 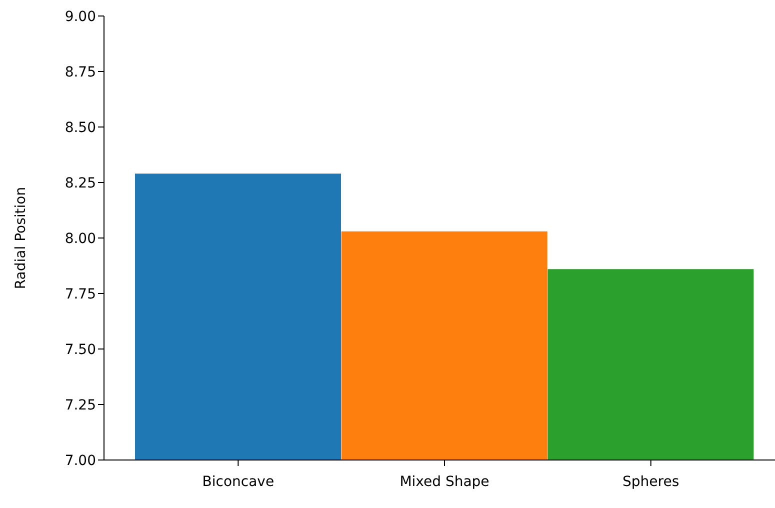 What do you see at coordinates (651, 482) in the screenshot?
I see `x-tick-label: Spheres` at bounding box center [651, 482].